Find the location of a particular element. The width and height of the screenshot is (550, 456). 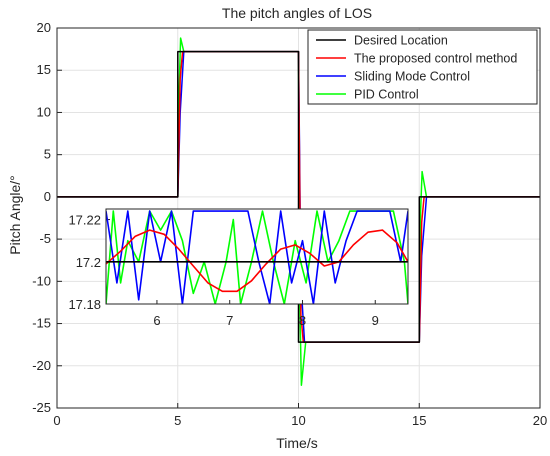

legend-label: Sliding Mode Control is located at coordinates (412, 77).